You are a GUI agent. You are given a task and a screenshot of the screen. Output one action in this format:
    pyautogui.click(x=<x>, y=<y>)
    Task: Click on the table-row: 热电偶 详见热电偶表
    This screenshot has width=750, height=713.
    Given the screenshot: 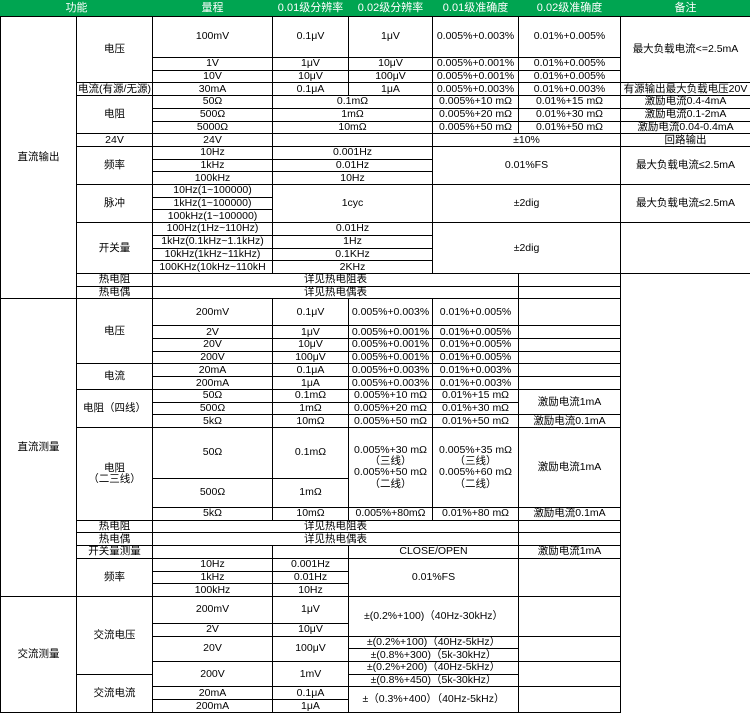 What is the action you would take?
    pyautogui.click(x=375, y=292)
    